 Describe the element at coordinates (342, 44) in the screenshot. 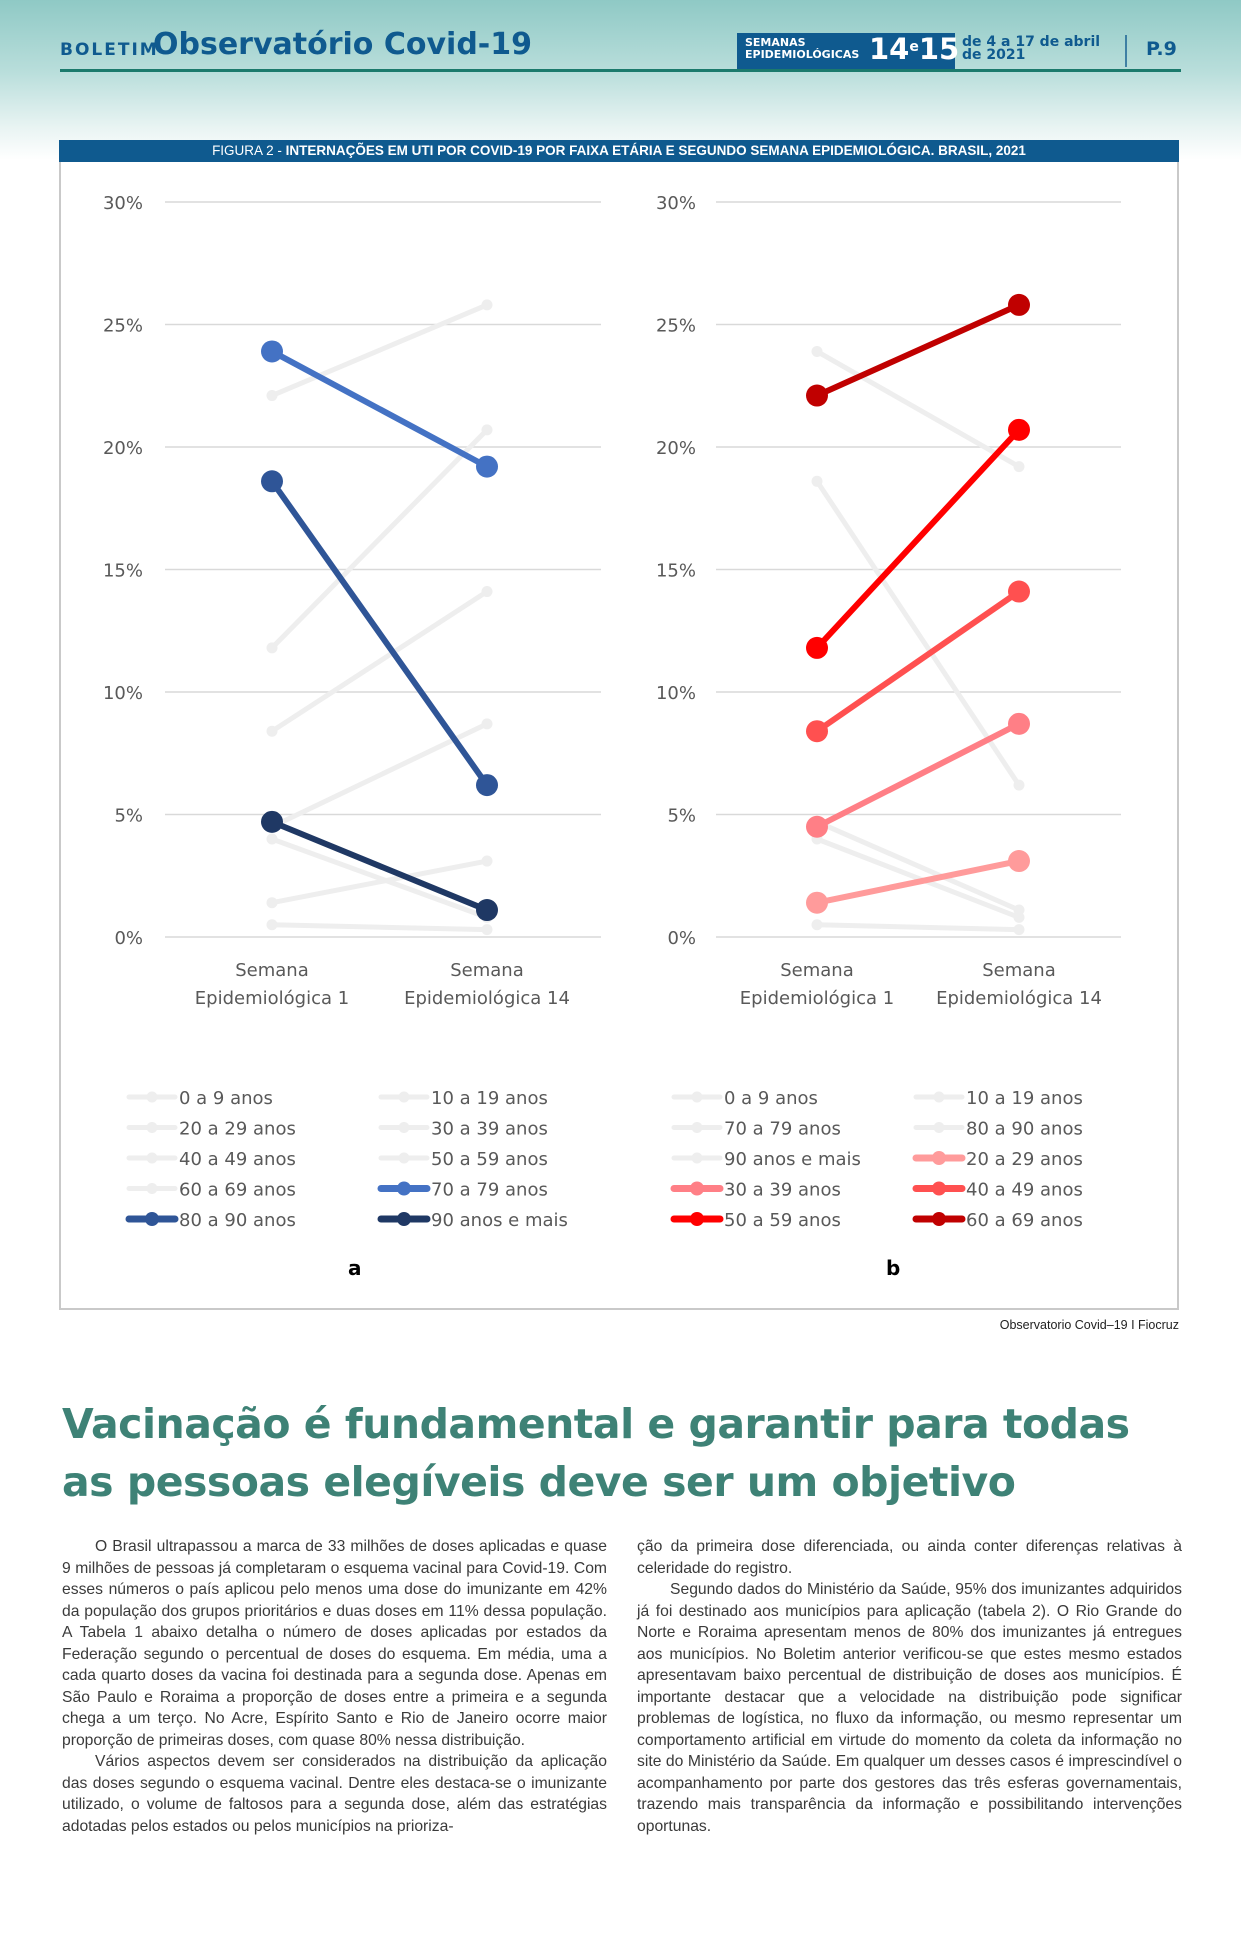

I see `brand-title: Observatório Covid-19` at that location.